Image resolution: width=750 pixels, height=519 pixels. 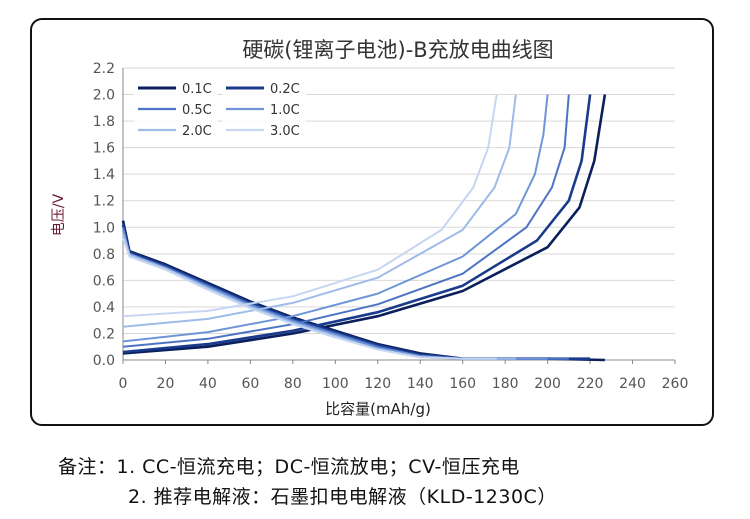 What do you see at coordinates (104, 255) in the screenshot?
I see `y-tick-label: 0.8` at bounding box center [104, 255].